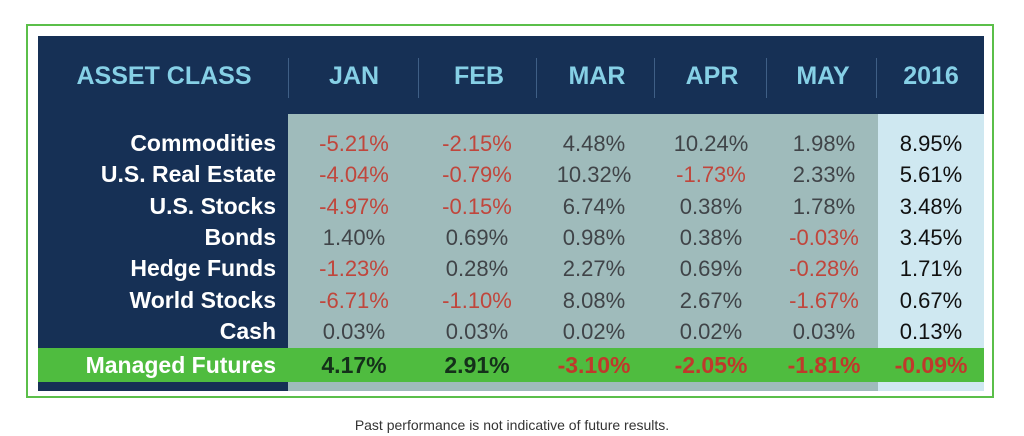  What do you see at coordinates (597, 76) in the screenshot?
I see `header-mar: MAR` at bounding box center [597, 76].